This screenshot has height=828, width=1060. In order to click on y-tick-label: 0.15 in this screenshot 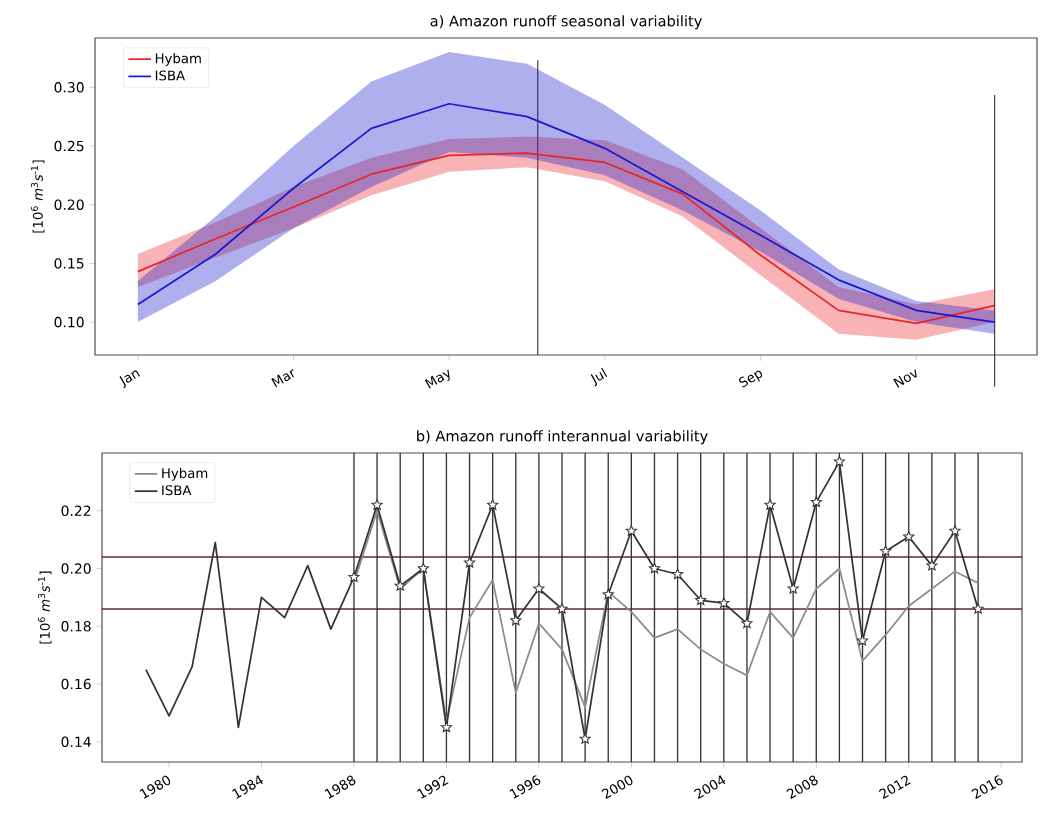, I will do `click(69, 263)`.